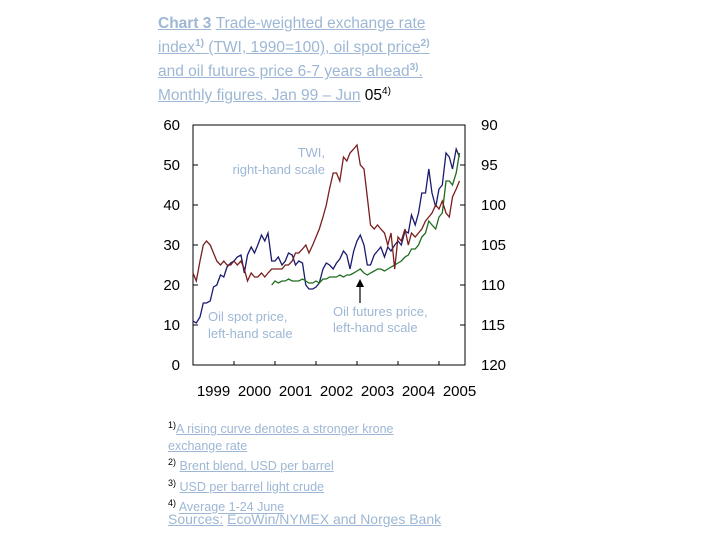 The height and width of the screenshot is (540, 720). Describe the element at coordinates (285, 429) in the screenshot. I see `footnote-1-text: A rising curve denotes a stronger krone` at that location.